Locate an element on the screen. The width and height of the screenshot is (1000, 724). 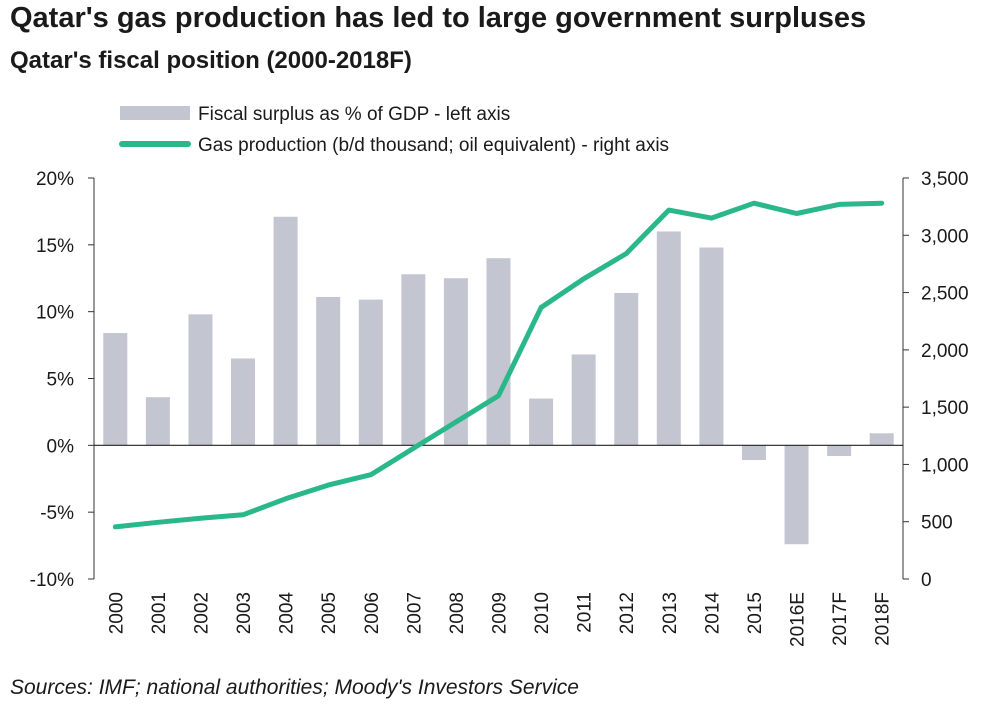
x-tick-label: 2010 is located at coordinates (542, 613).